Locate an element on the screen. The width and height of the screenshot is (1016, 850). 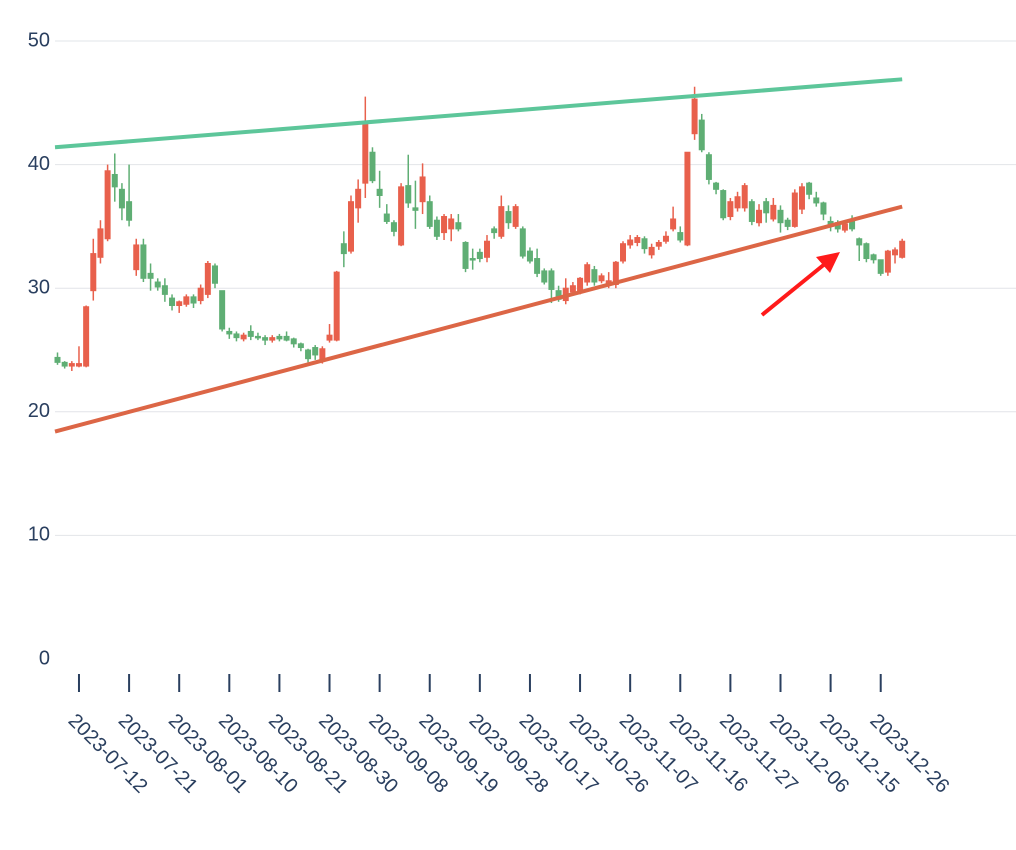
y-tick-label: 10 is located at coordinates (39, 535).